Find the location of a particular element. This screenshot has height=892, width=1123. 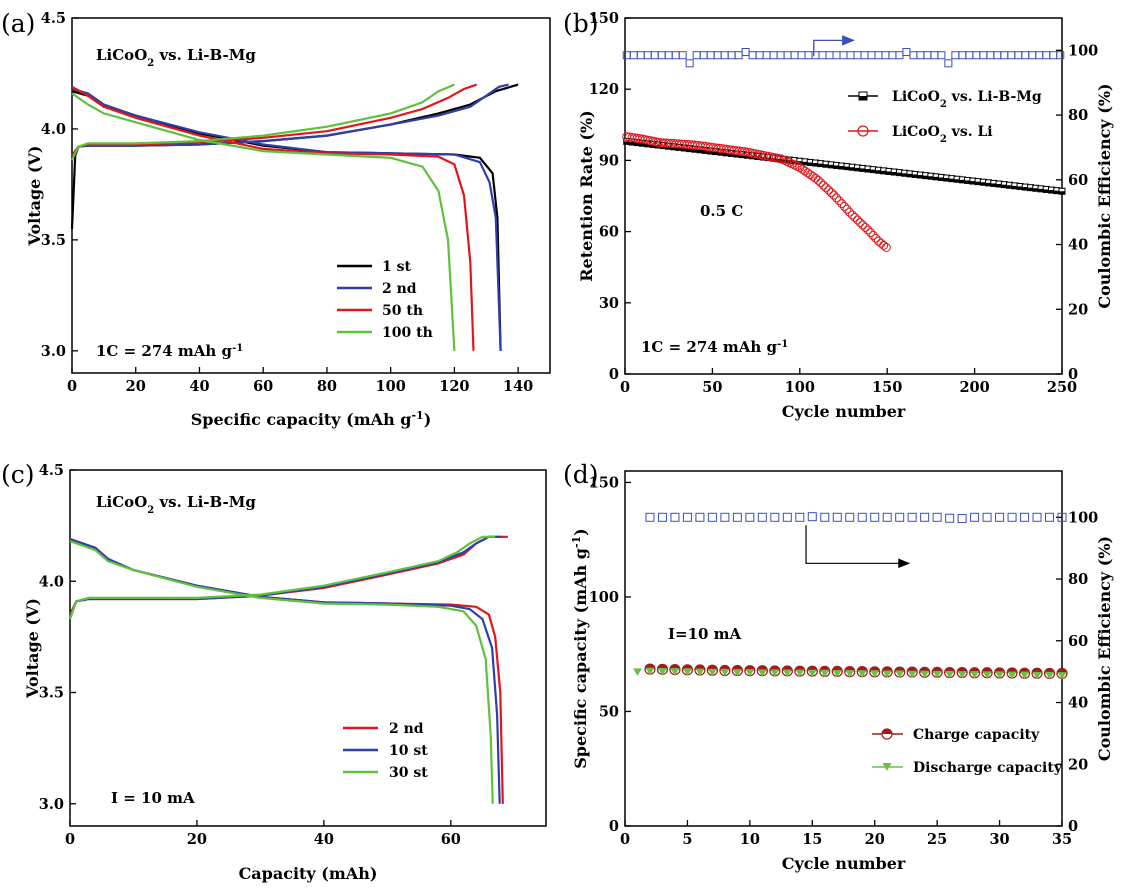

b-annot-crate-part-1: -1 is located at coordinates (782, 344).